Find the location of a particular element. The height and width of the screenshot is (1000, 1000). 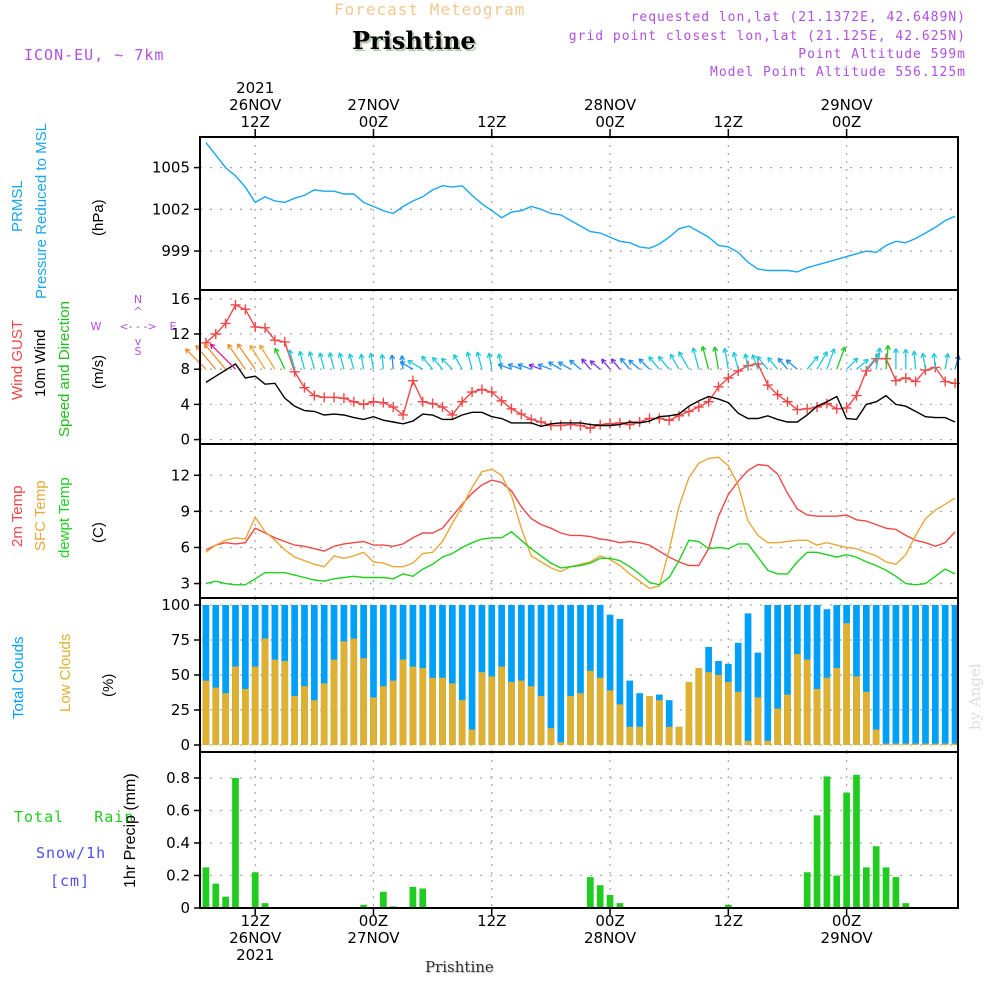

panel-label-low-clouds: Low Clouds is located at coordinates (65, 672).